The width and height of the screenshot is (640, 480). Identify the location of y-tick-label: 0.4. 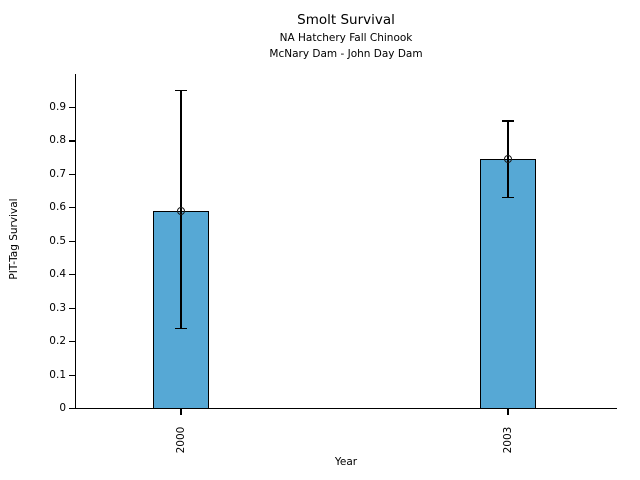
(57, 274).